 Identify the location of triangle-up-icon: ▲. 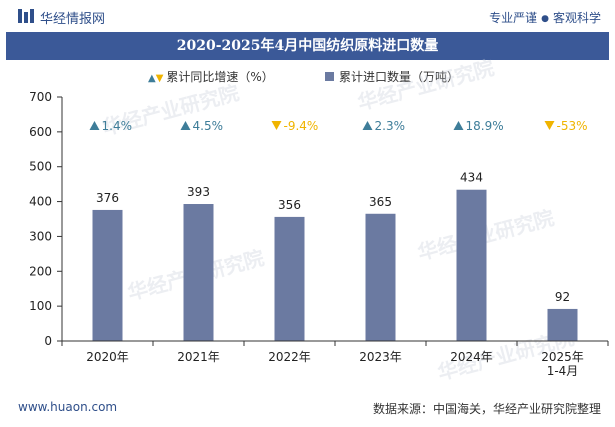
(152, 78).